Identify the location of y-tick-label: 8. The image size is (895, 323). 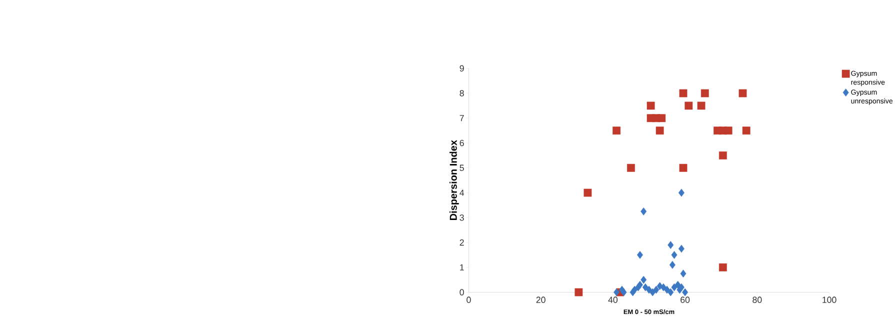
(462, 93).